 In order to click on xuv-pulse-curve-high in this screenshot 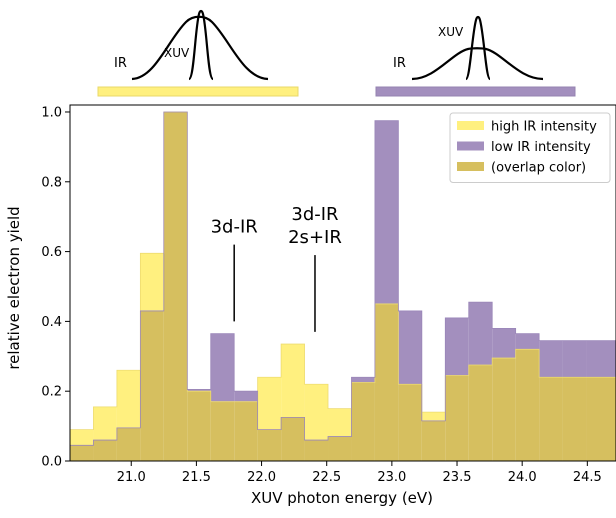, I will do `click(201, 45)`.